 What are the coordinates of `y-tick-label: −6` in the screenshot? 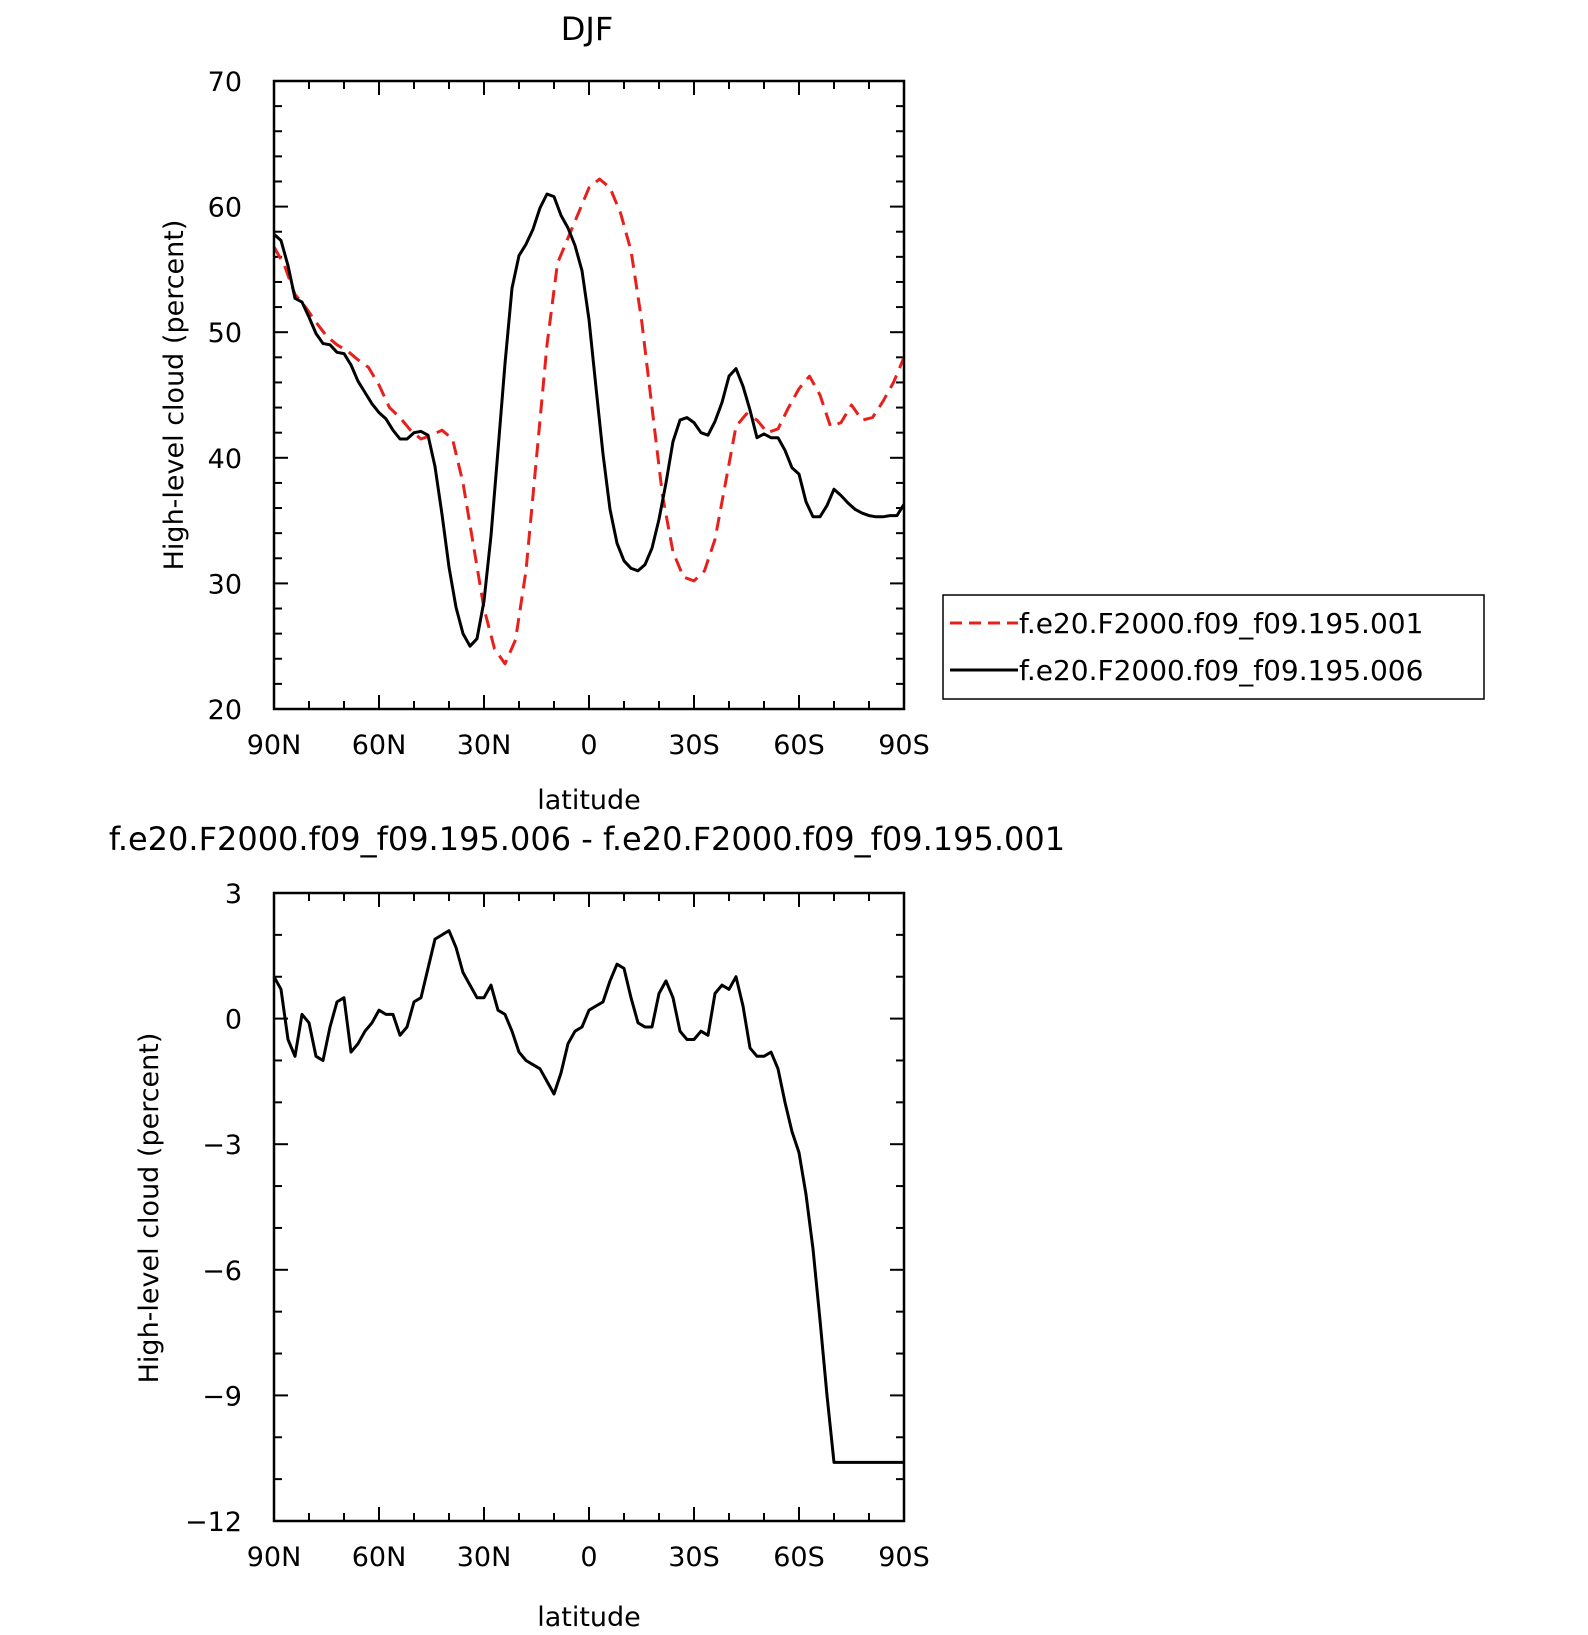 It's located at (222, 1271).